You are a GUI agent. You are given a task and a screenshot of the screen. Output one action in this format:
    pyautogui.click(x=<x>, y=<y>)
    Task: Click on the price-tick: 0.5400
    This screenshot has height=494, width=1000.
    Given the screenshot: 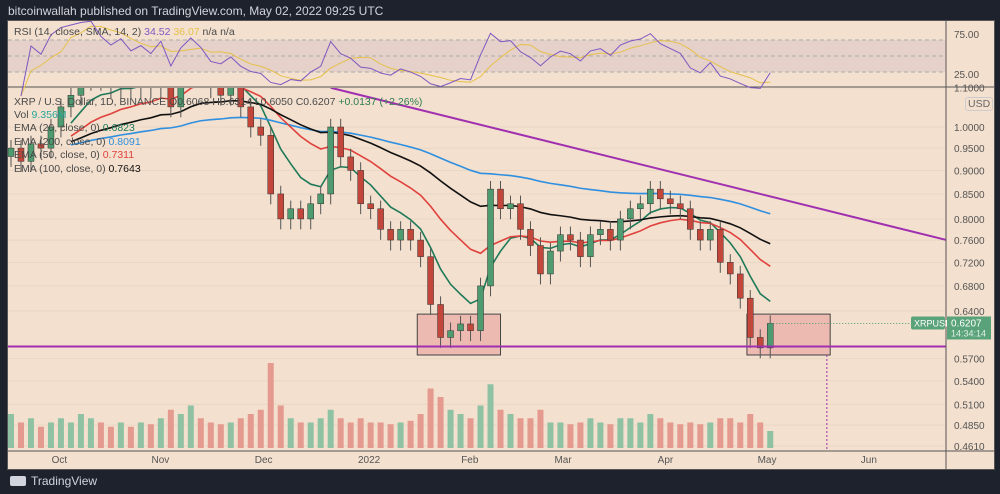 What is the action you would take?
    pyautogui.click(x=969, y=382)
    